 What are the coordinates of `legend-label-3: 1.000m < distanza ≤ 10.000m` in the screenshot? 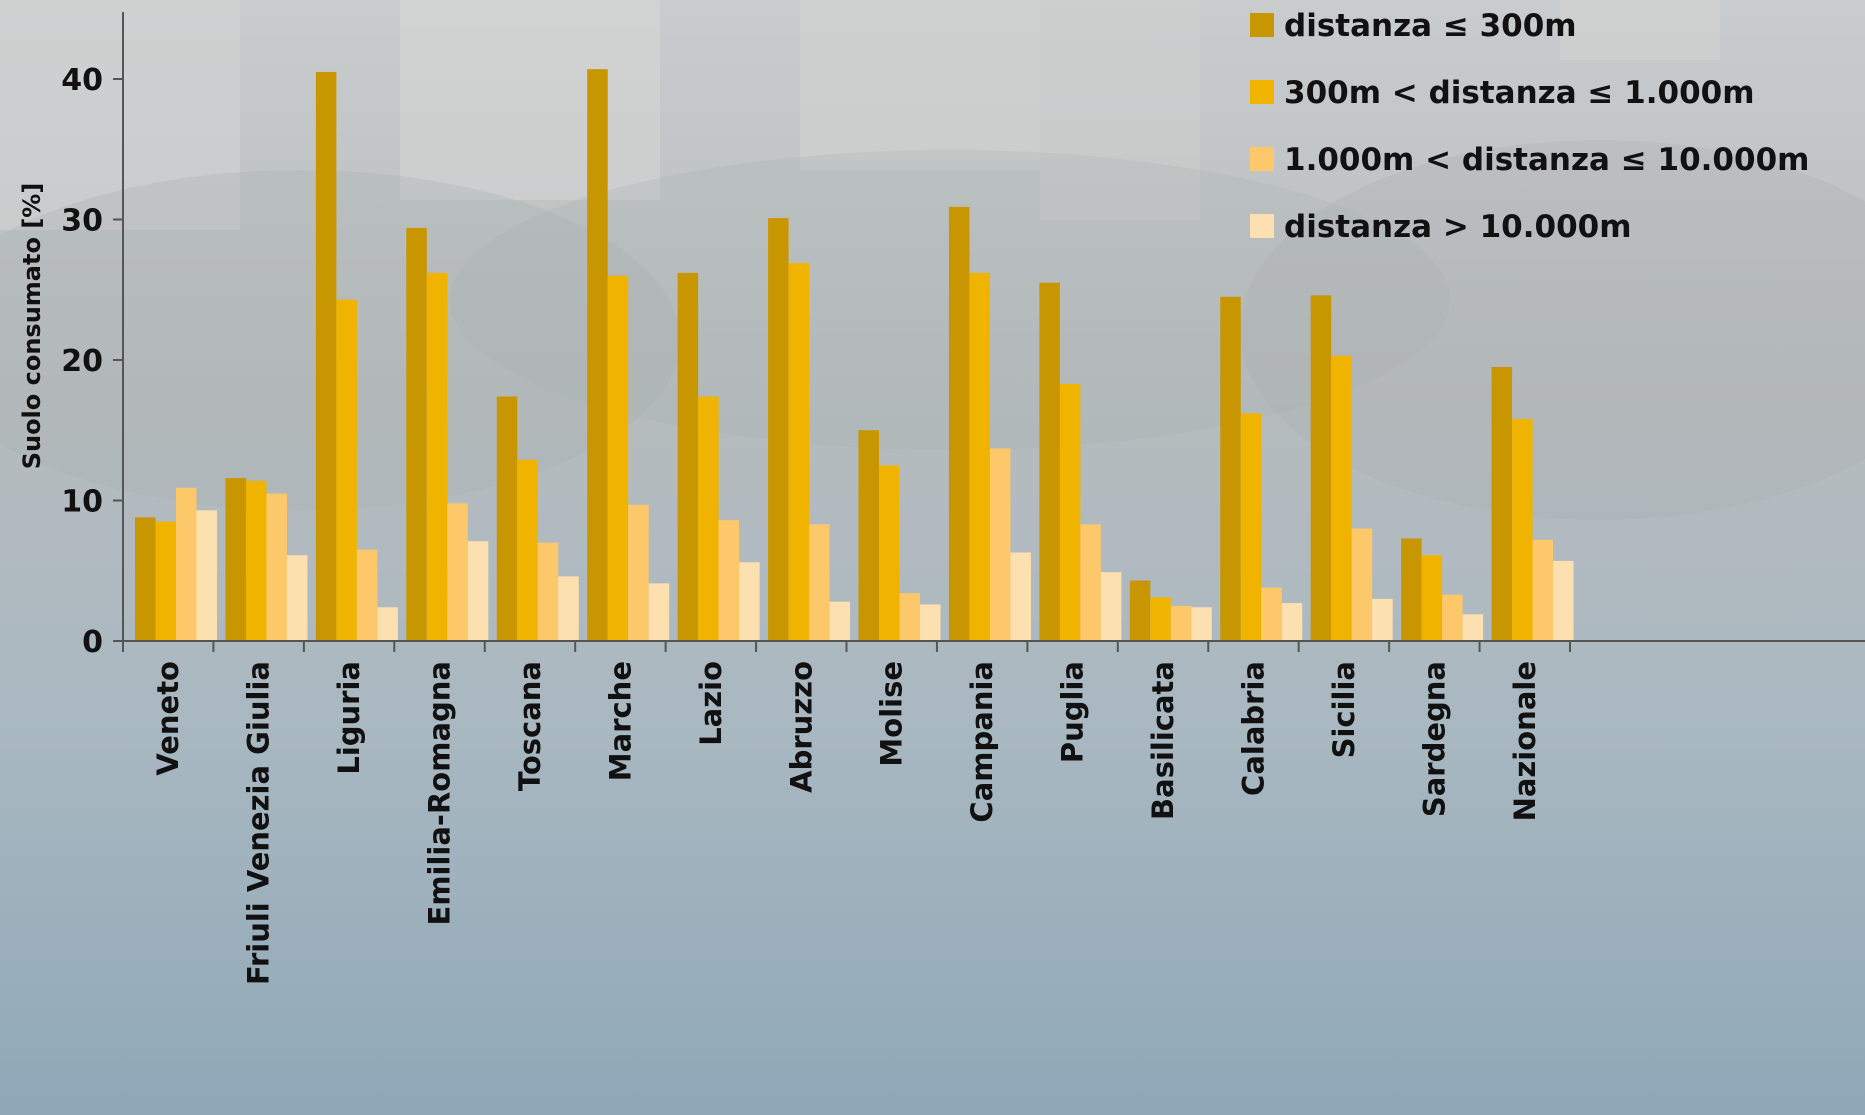 It's located at (1546, 160).